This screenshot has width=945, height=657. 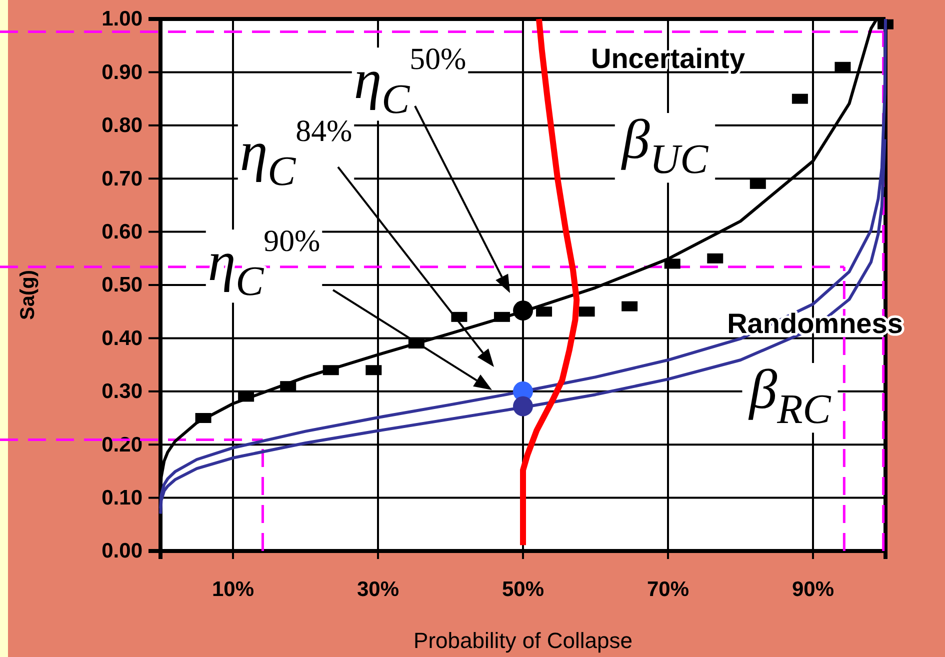 I want to click on y-tick-label: 0.10, so click(x=122, y=498).